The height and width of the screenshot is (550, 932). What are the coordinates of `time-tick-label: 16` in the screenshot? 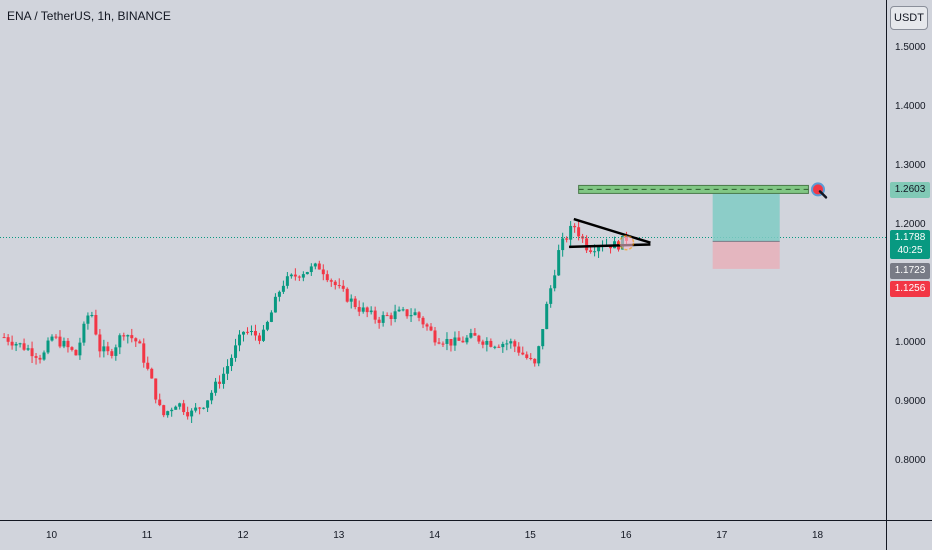 It's located at (626, 535).